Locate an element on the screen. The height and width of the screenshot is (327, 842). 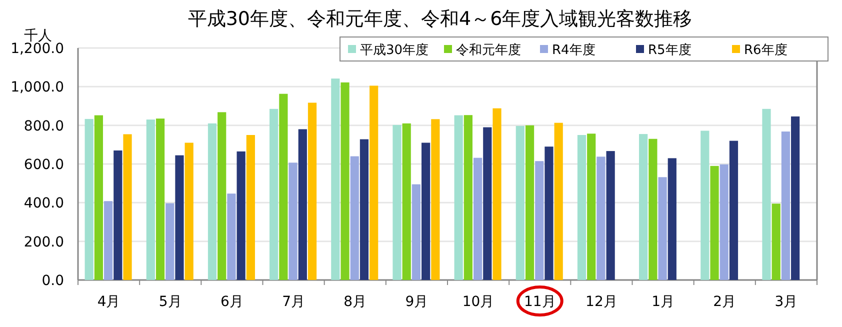
x-tick-label: 12月 is located at coordinates (602, 302).